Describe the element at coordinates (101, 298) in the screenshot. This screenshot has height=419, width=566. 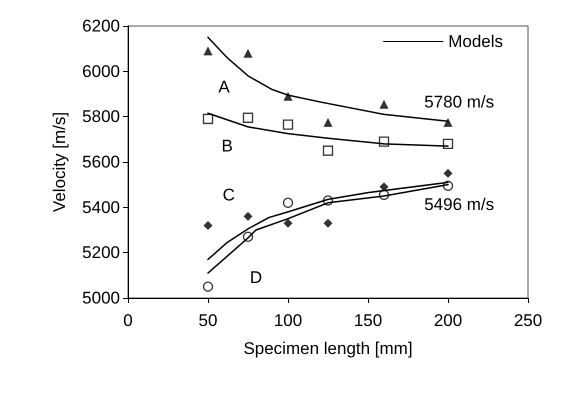
I see `y-tick-label: 5000` at that location.